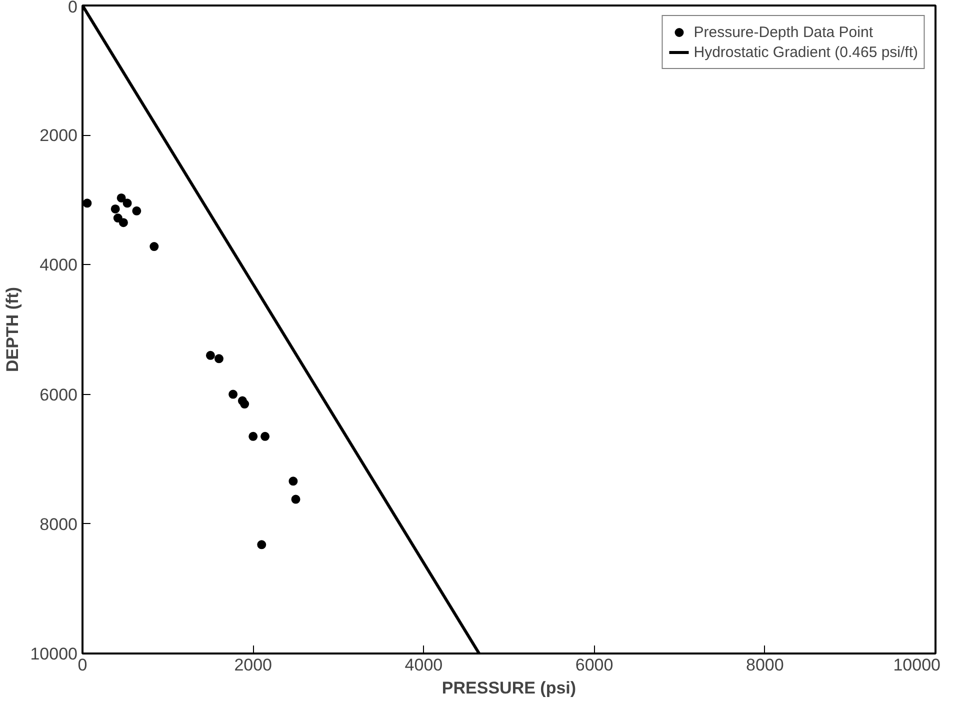 The height and width of the screenshot is (709, 953). Describe the element at coordinates (509, 688) in the screenshot. I see `x-axis-title: PRESSURE (psi)` at that location.